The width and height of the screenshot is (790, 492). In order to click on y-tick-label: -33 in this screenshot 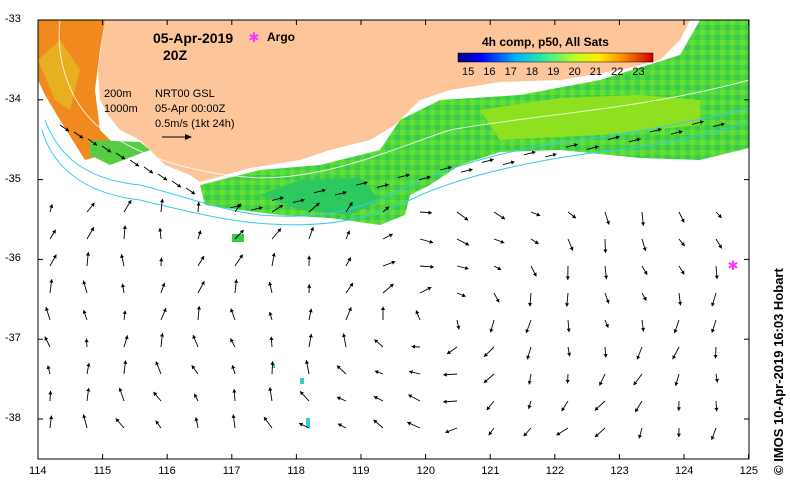, I will do `click(13, 19)`.